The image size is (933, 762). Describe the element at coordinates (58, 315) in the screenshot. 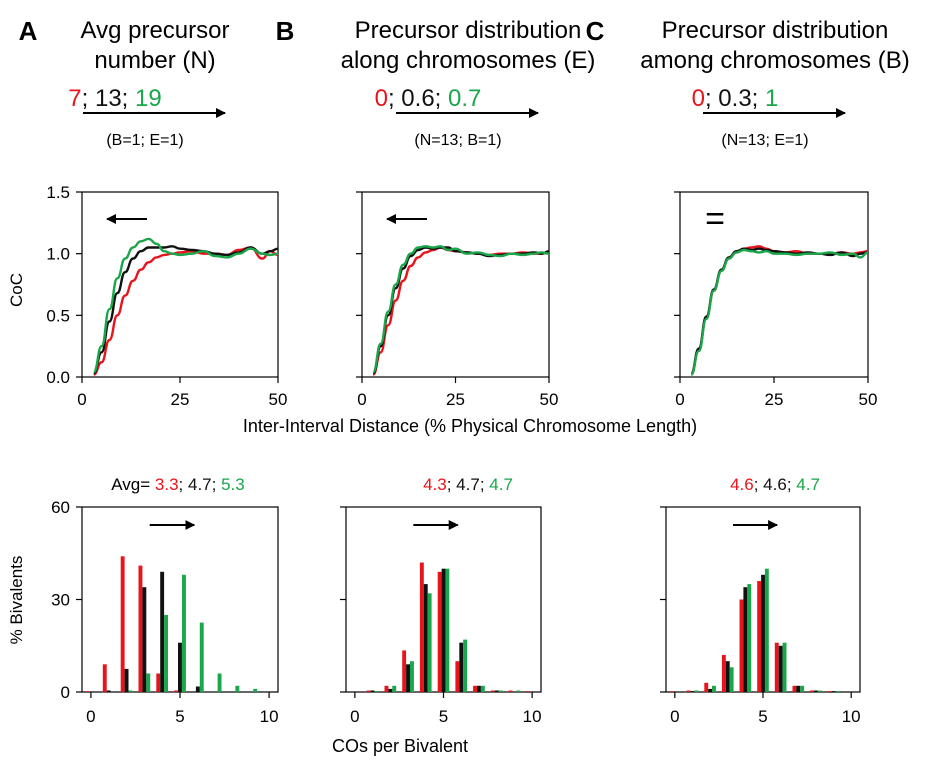

I see `coc-ytick-label: 0.5` at that location.